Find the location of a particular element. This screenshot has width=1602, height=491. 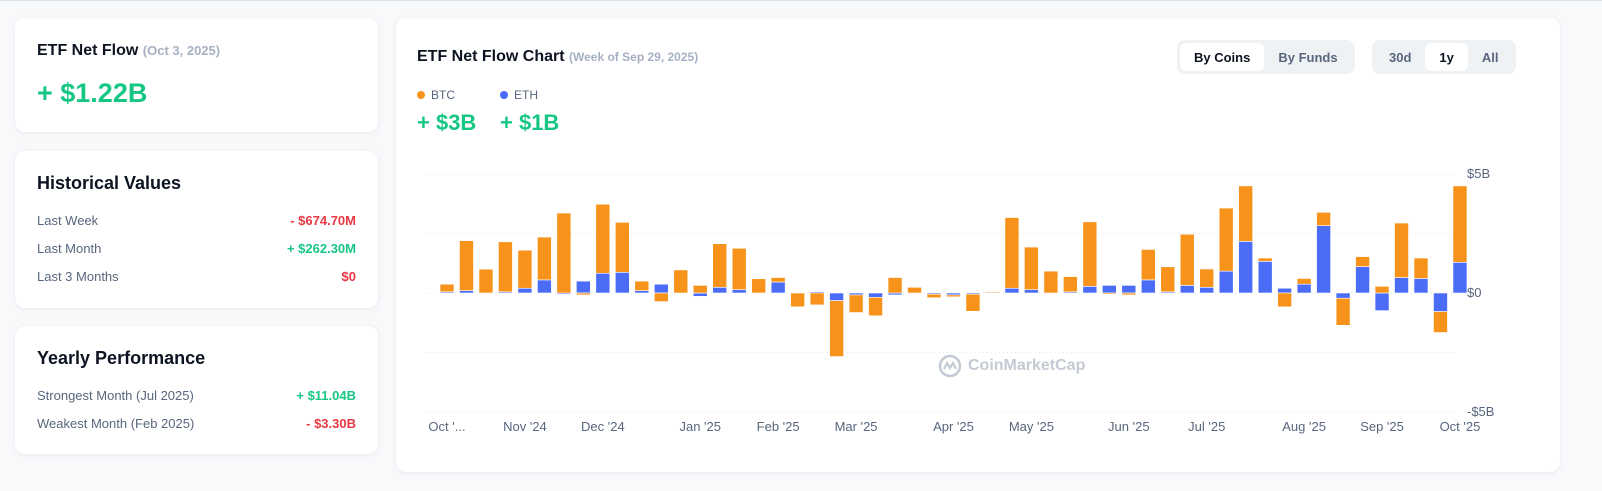

watermark-text: CoinMarketCap is located at coordinates (1027, 365).